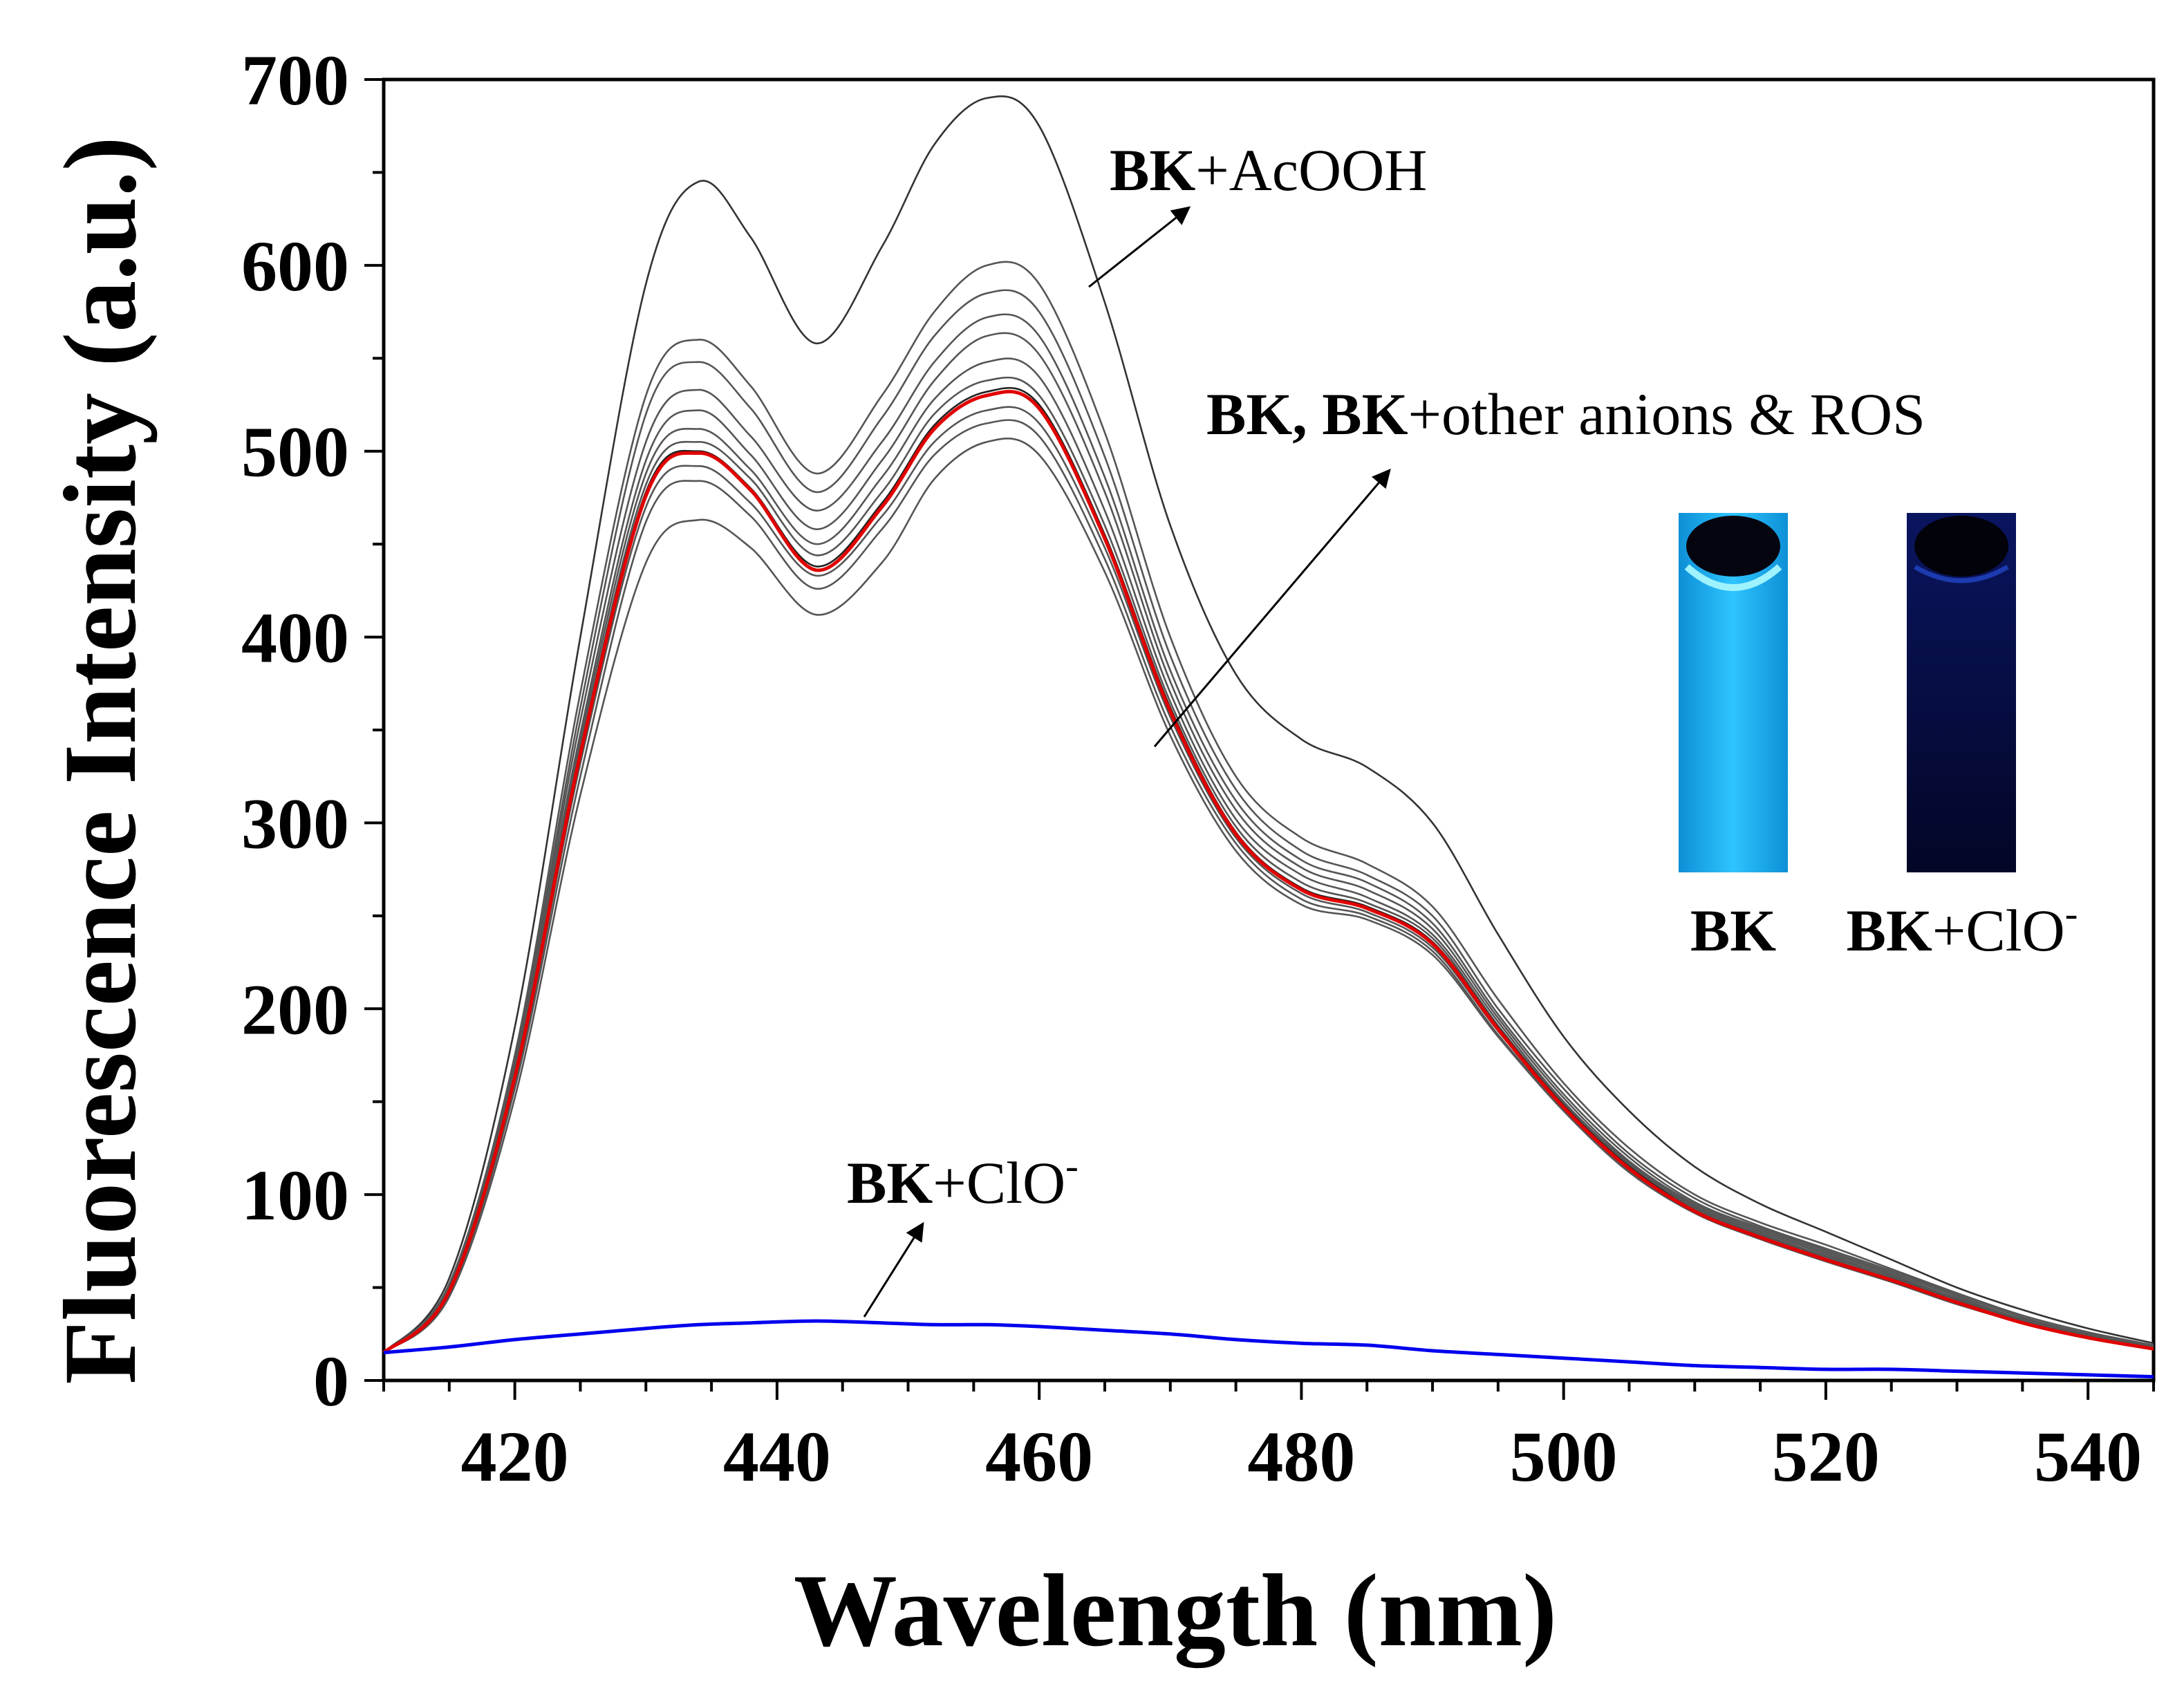 This screenshot has height=1686, width=2184. Describe the element at coordinates (893, 1269) in the screenshot. I see `arrow-clo` at that location.